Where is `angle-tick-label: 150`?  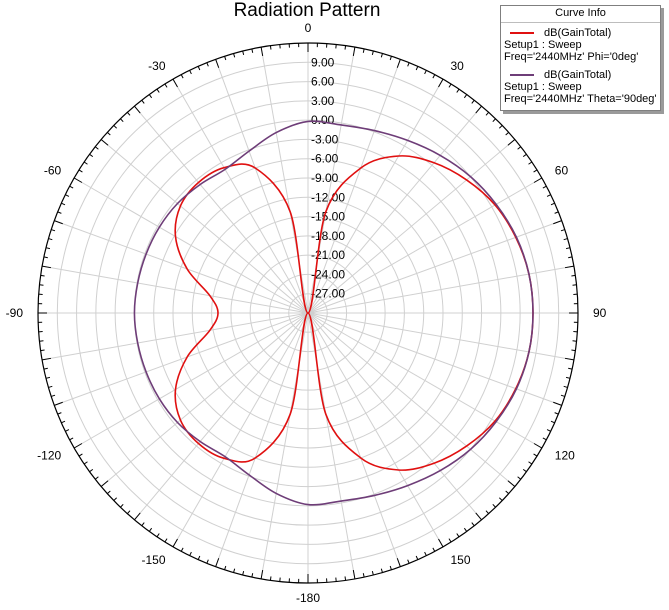 angle-tick-label: 150 is located at coordinates (461, 560).